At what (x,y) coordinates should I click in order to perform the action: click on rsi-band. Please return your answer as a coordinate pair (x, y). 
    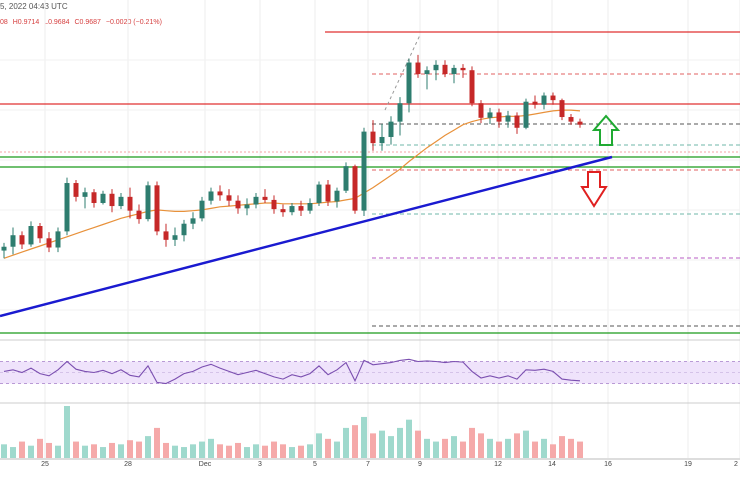
    Looking at the image, I should click on (370, 372).